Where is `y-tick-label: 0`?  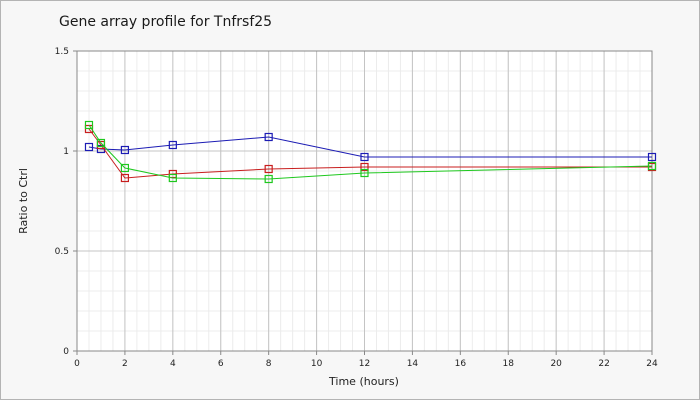 y-tick-label: 0 is located at coordinates (66, 352).